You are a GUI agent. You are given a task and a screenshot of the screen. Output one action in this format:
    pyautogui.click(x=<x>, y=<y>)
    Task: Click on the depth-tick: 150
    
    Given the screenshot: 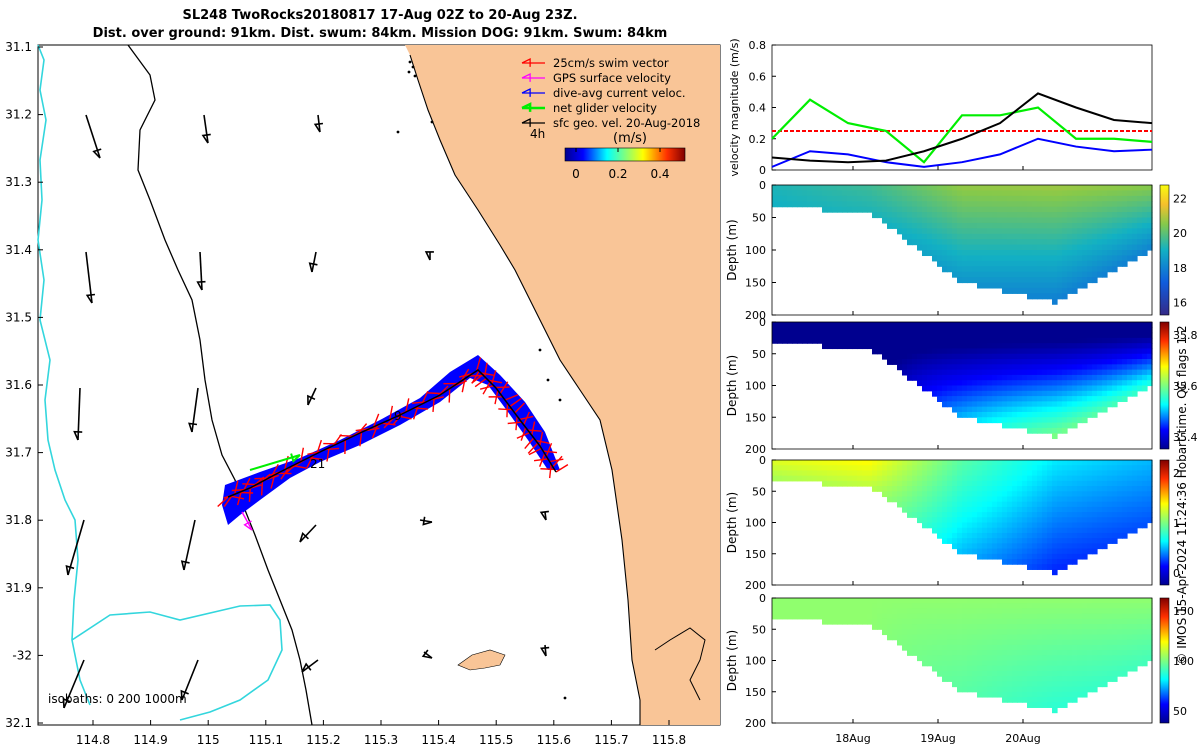 What is the action you would take?
    pyautogui.click(x=755, y=283)
    